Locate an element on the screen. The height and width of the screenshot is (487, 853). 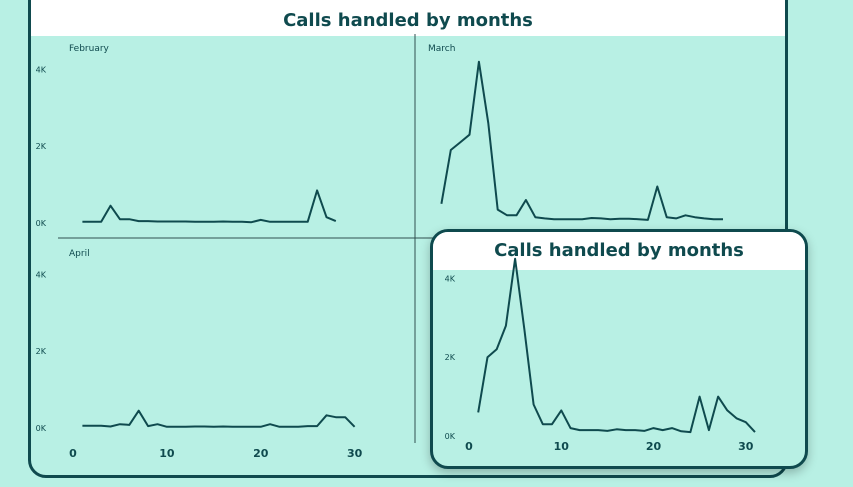
inset-x-tick-label: 0 is located at coordinates (469, 446).